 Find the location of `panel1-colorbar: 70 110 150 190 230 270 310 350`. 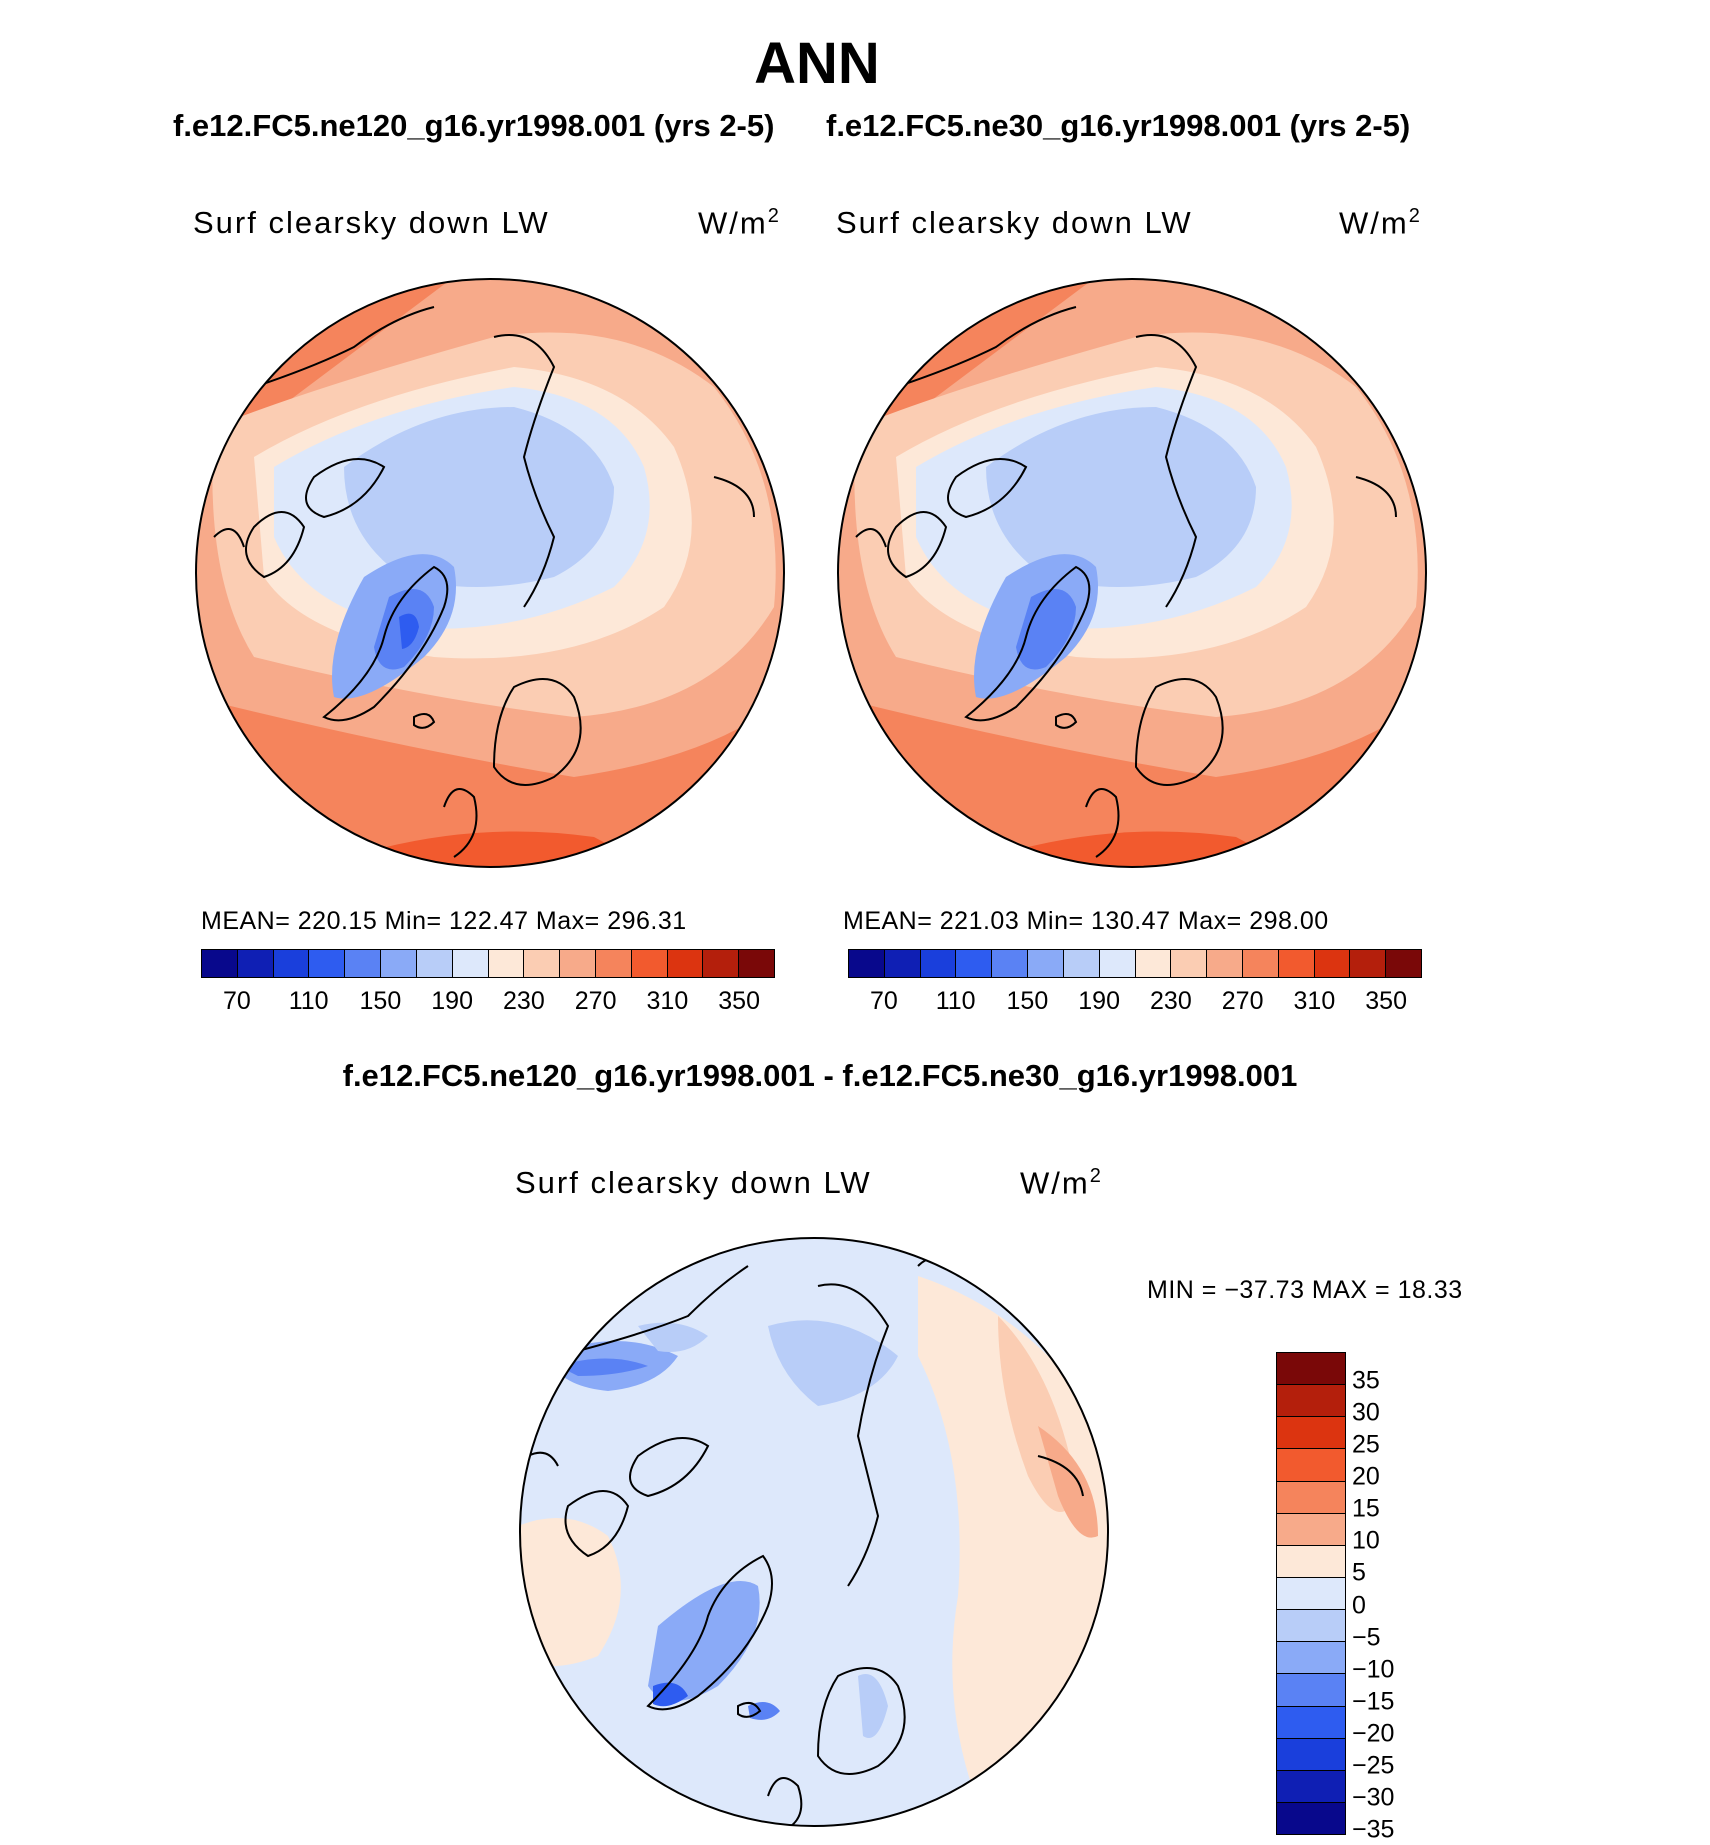

panel1-colorbar: 70 110 150 190 230 270 310 350 is located at coordinates (488, 982).